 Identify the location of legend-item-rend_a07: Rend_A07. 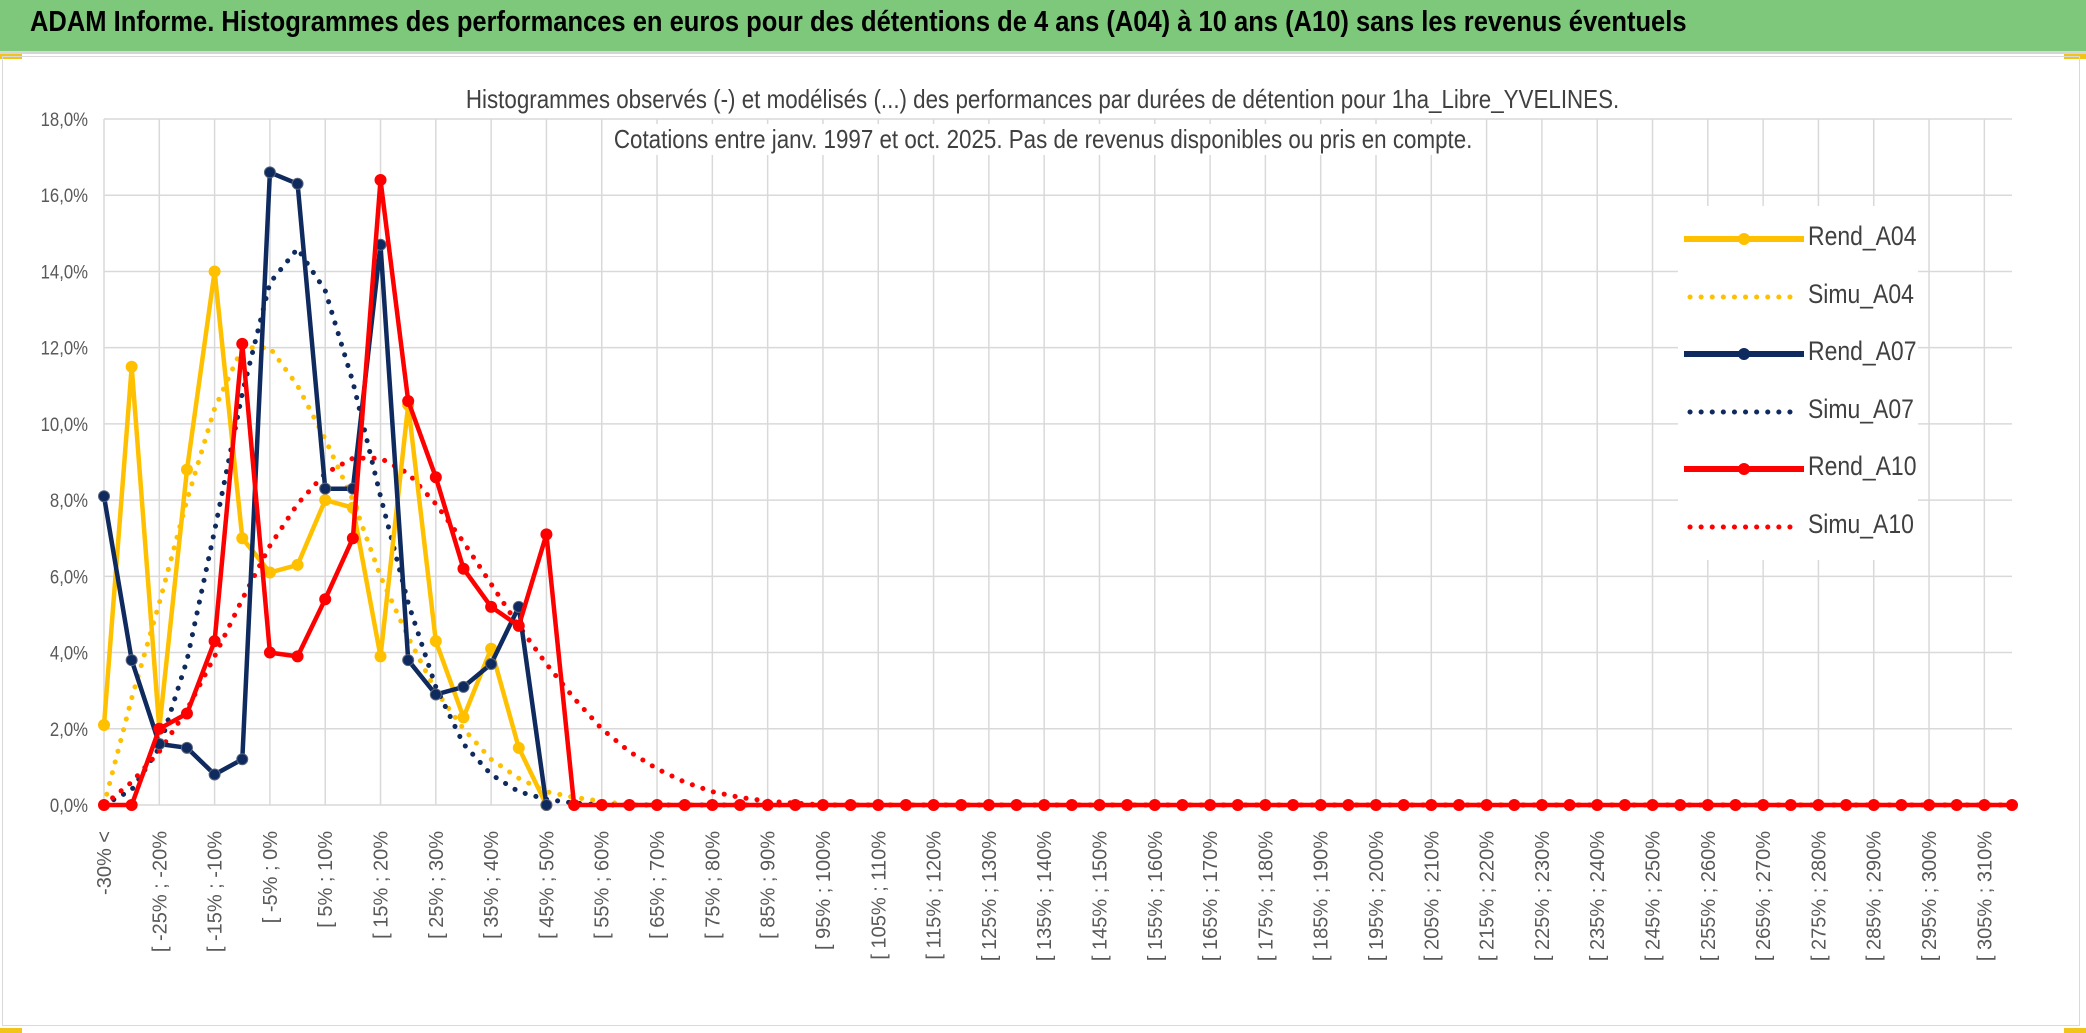
(1798, 354).